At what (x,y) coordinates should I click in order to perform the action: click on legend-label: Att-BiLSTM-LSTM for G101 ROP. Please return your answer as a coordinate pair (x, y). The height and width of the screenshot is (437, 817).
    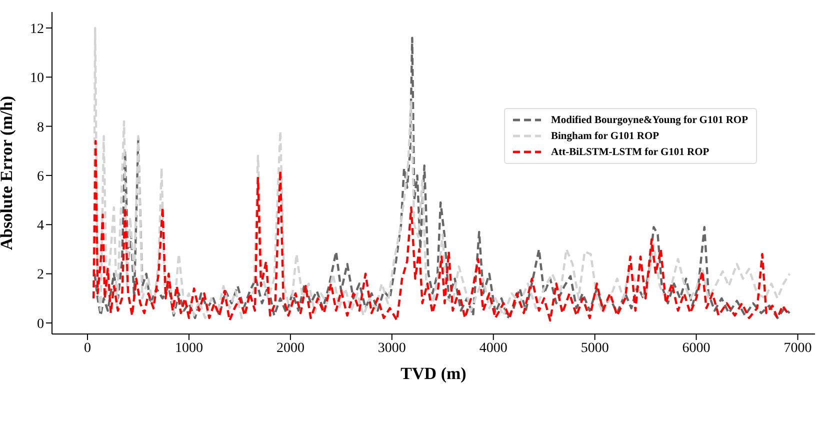
    Looking at the image, I should click on (630, 152).